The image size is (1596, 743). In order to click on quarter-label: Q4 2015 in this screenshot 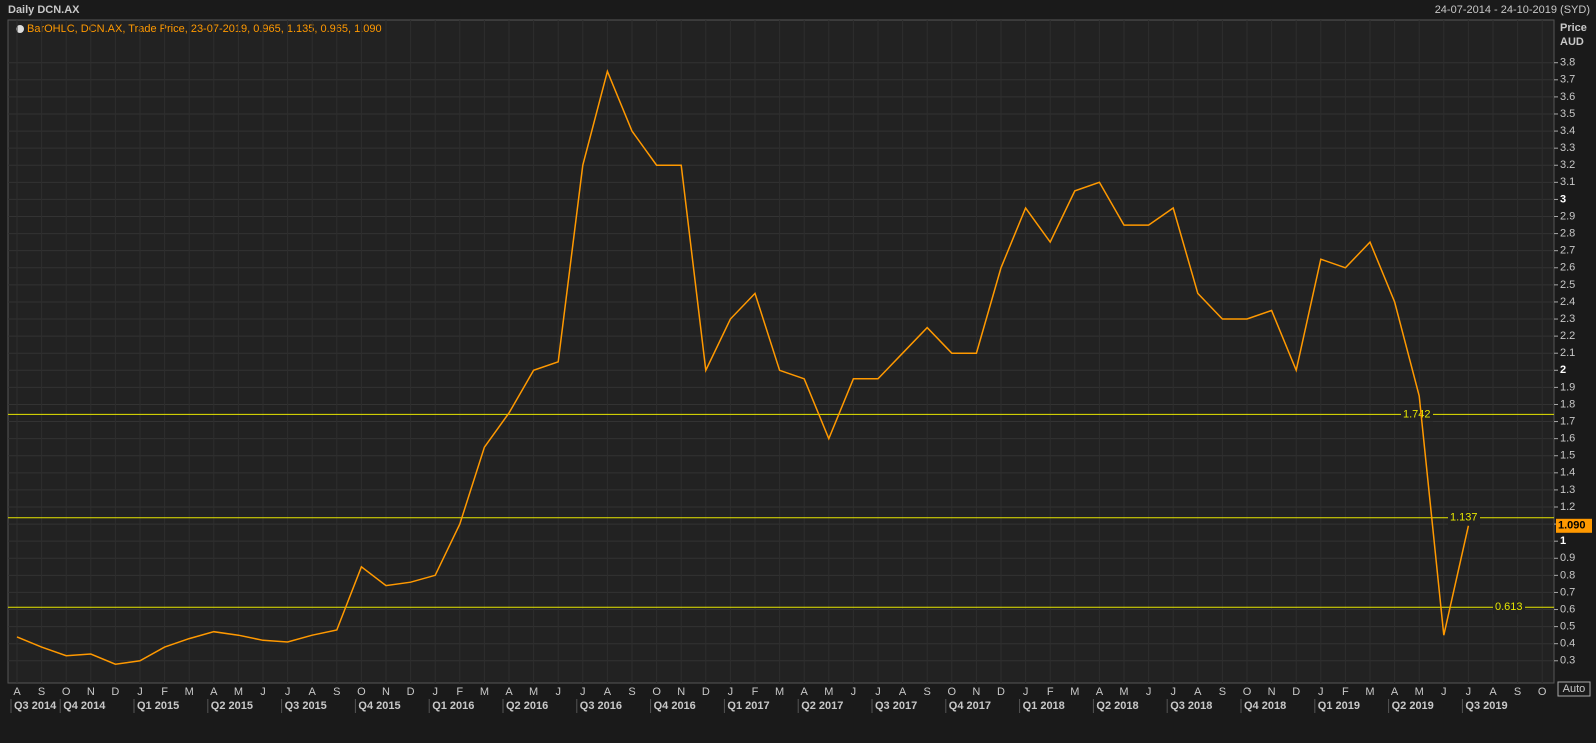, I will do `click(379, 706)`.